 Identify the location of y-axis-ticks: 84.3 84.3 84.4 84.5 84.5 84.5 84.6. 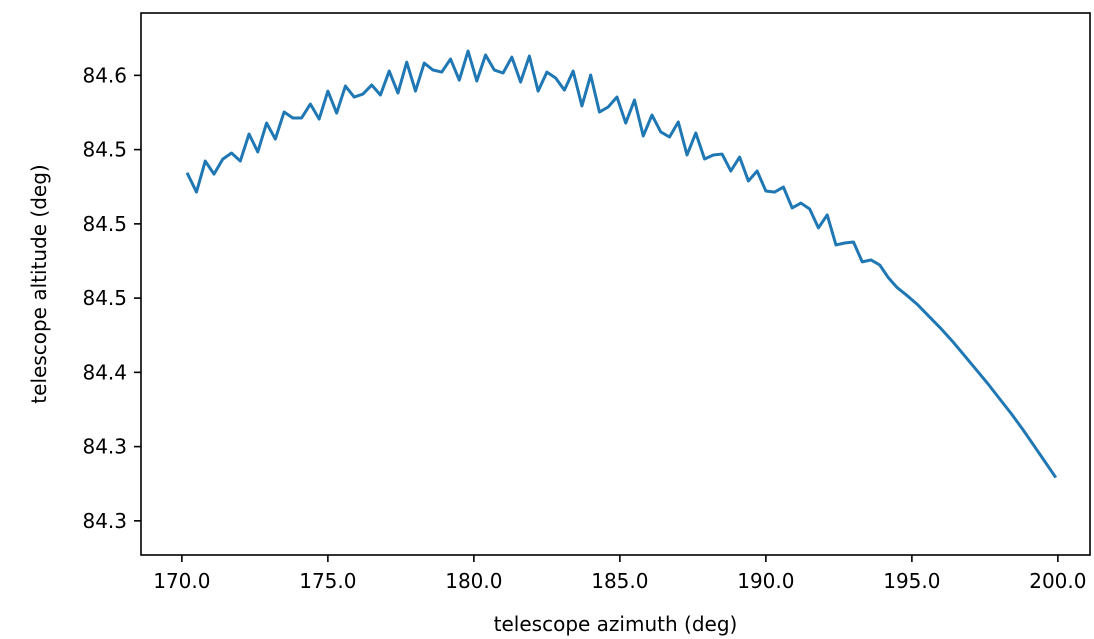
(111, 298).